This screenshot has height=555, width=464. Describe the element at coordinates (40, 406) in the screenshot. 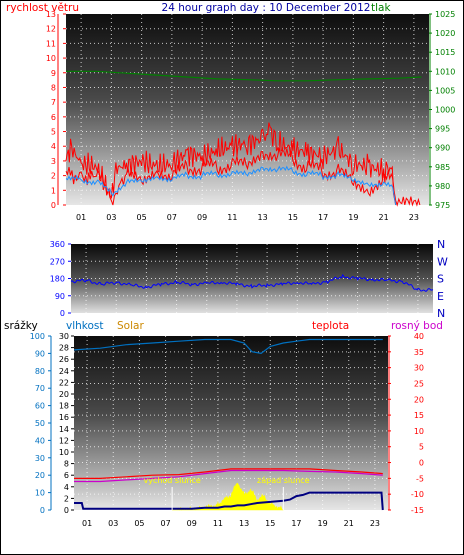

I see `p3-rain-tick-label: 60` at that location.